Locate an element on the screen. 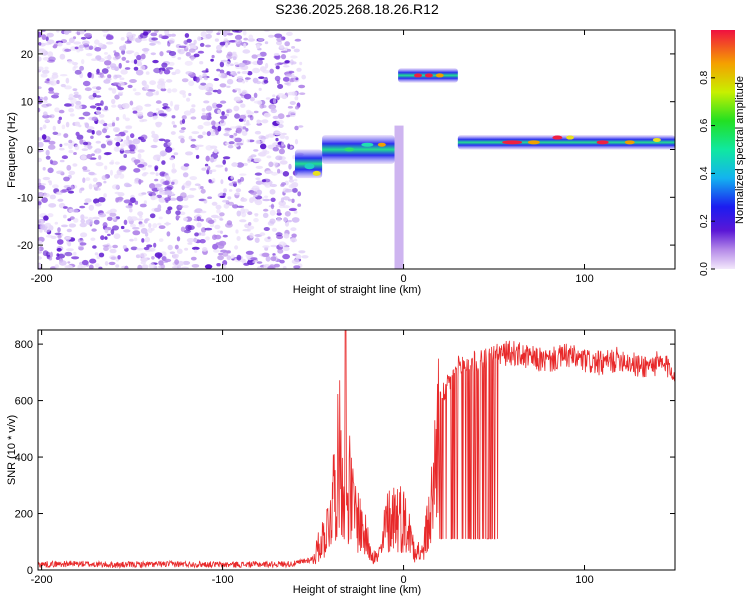 This screenshot has width=750, height=600. y-tick-label: 0 is located at coordinates (30, 571).